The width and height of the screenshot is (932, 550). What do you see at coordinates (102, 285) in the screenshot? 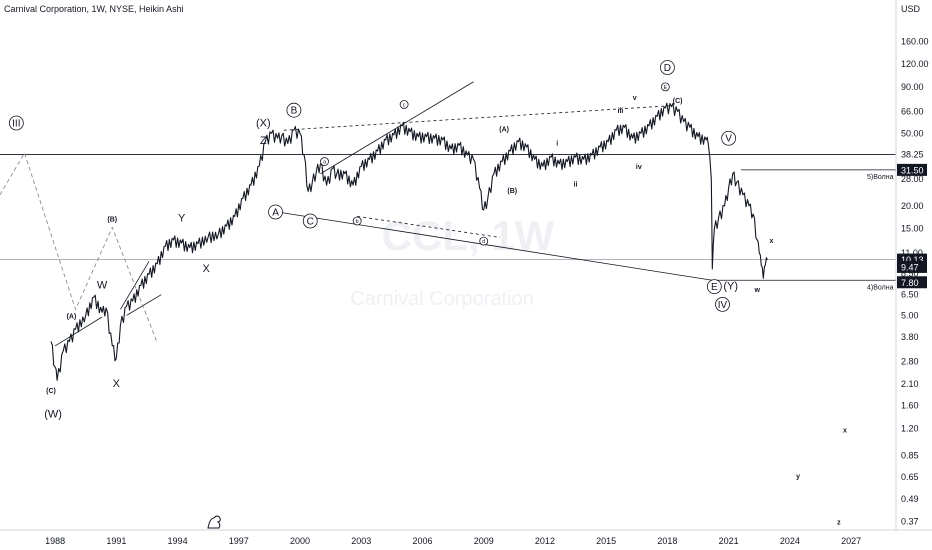
I see `wave-label: W` at bounding box center [102, 285].